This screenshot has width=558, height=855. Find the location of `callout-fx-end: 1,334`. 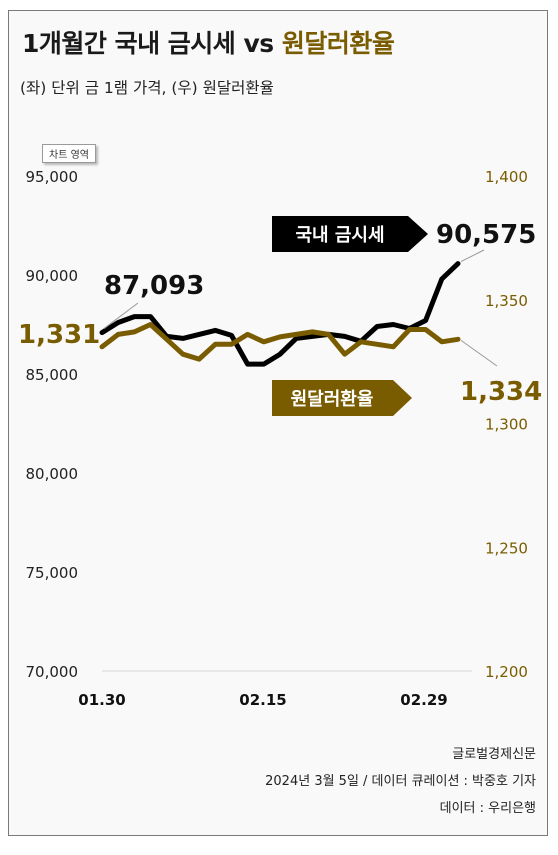

callout-fx-end: 1,334 is located at coordinates (501, 392).